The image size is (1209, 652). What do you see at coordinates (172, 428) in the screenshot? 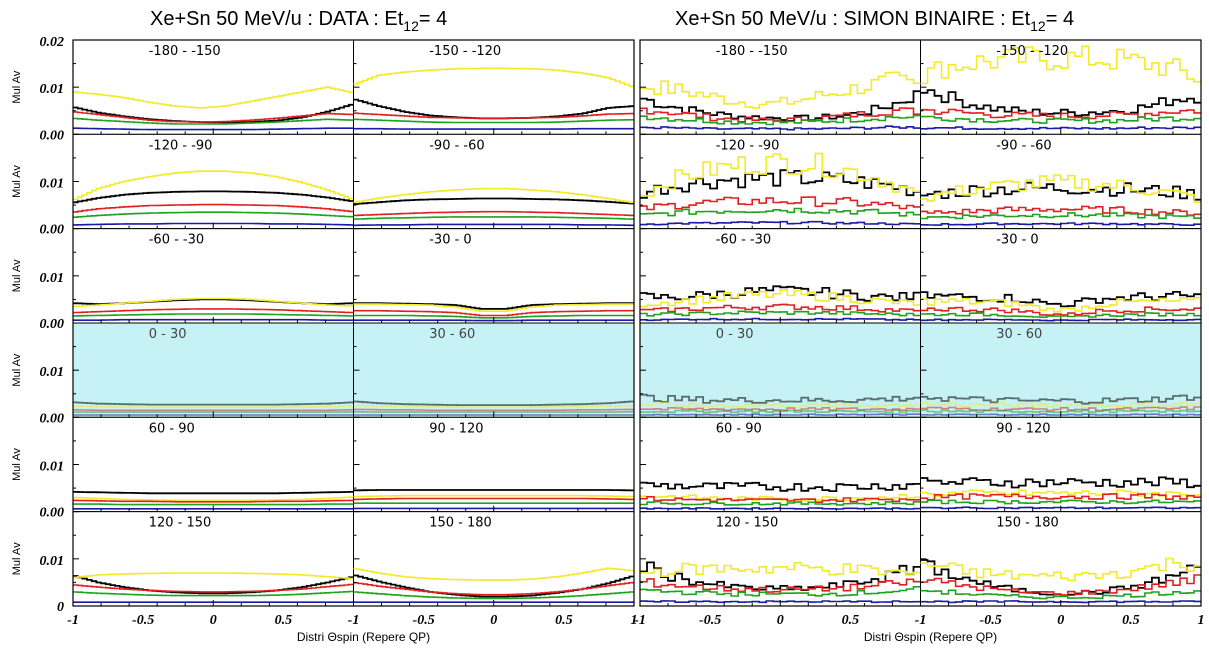
I see `panel-label: 60 - 90` at bounding box center [172, 428].